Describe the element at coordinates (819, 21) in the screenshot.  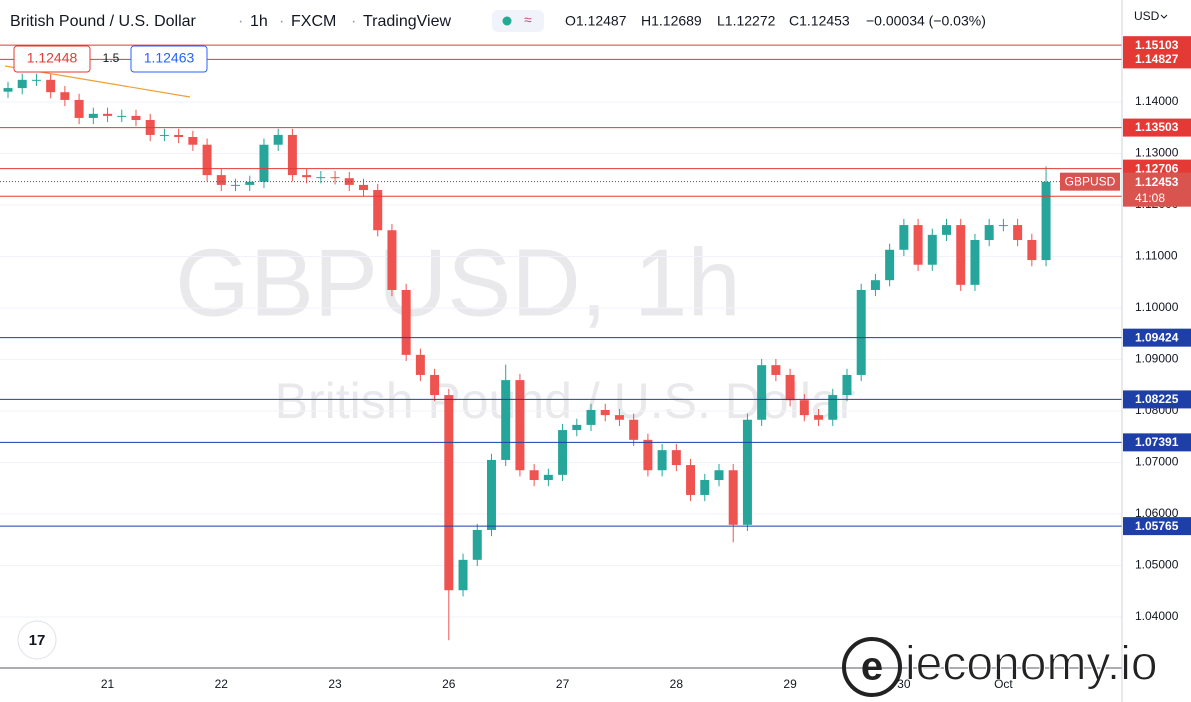
I see `ohlc-close: C1.12453` at that location.